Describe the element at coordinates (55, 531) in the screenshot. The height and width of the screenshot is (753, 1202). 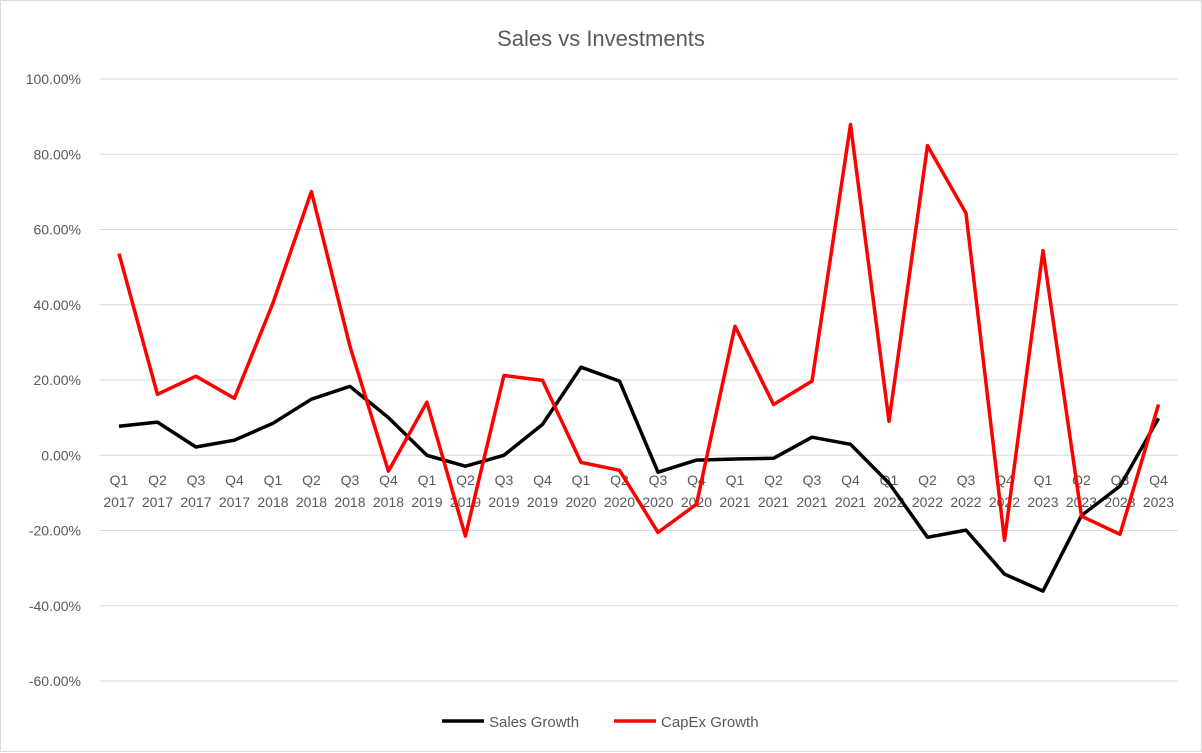
I see `y-tick-label: -20.00%` at that location.